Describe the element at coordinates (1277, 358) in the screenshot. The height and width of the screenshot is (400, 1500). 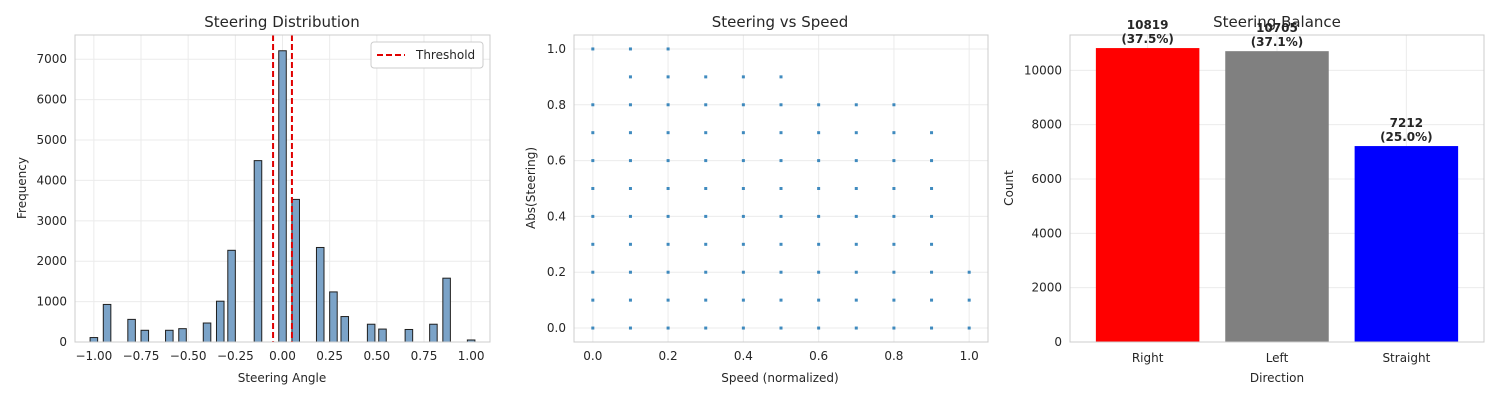
I see `x-tick-label: Left` at that location.